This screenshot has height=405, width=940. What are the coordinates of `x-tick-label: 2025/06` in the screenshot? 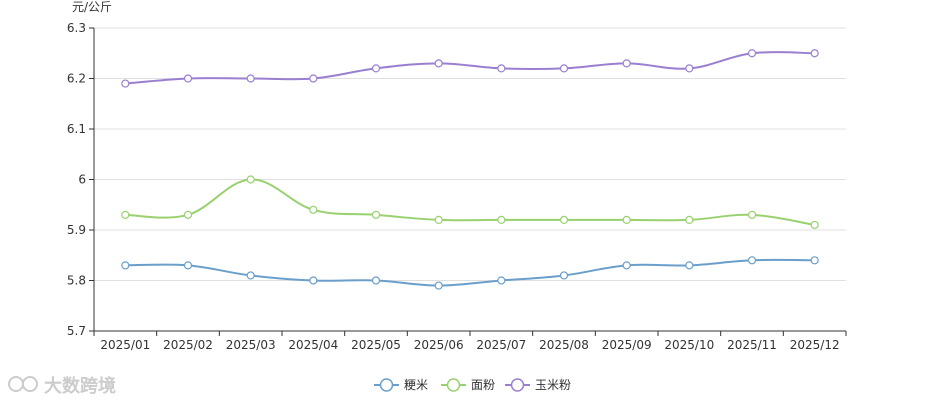 It's located at (439, 345).